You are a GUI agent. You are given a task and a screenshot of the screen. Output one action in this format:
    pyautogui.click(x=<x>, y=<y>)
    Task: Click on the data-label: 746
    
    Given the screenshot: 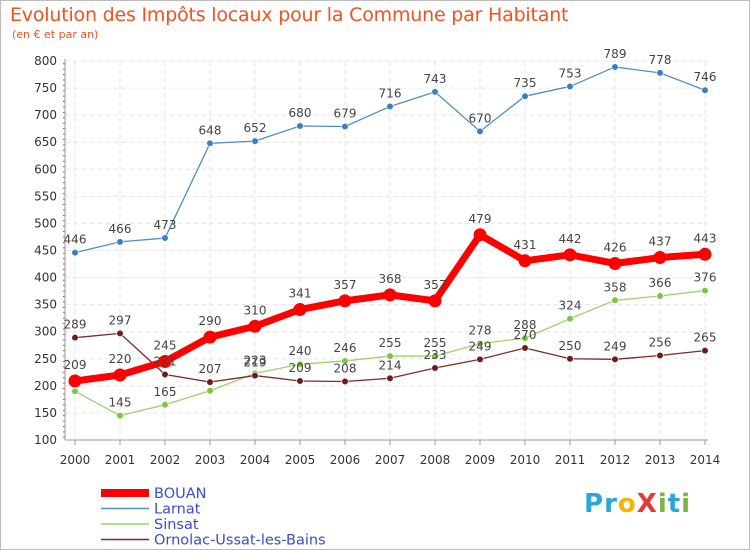 What is the action you would take?
    pyautogui.click(x=705, y=77)
    